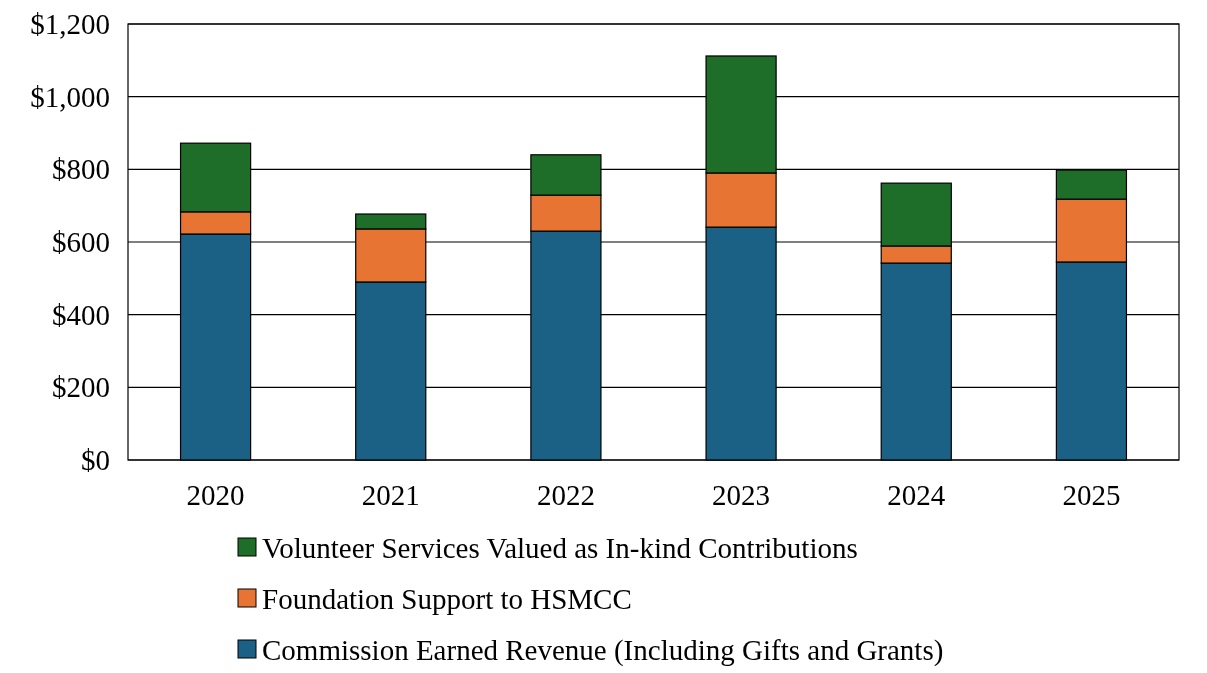 The image size is (1207, 673). What do you see at coordinates (447, 599) in the screenshot?
I see `legend-label: Foundation Support to HSMCC` at bounding box center [447, 599].